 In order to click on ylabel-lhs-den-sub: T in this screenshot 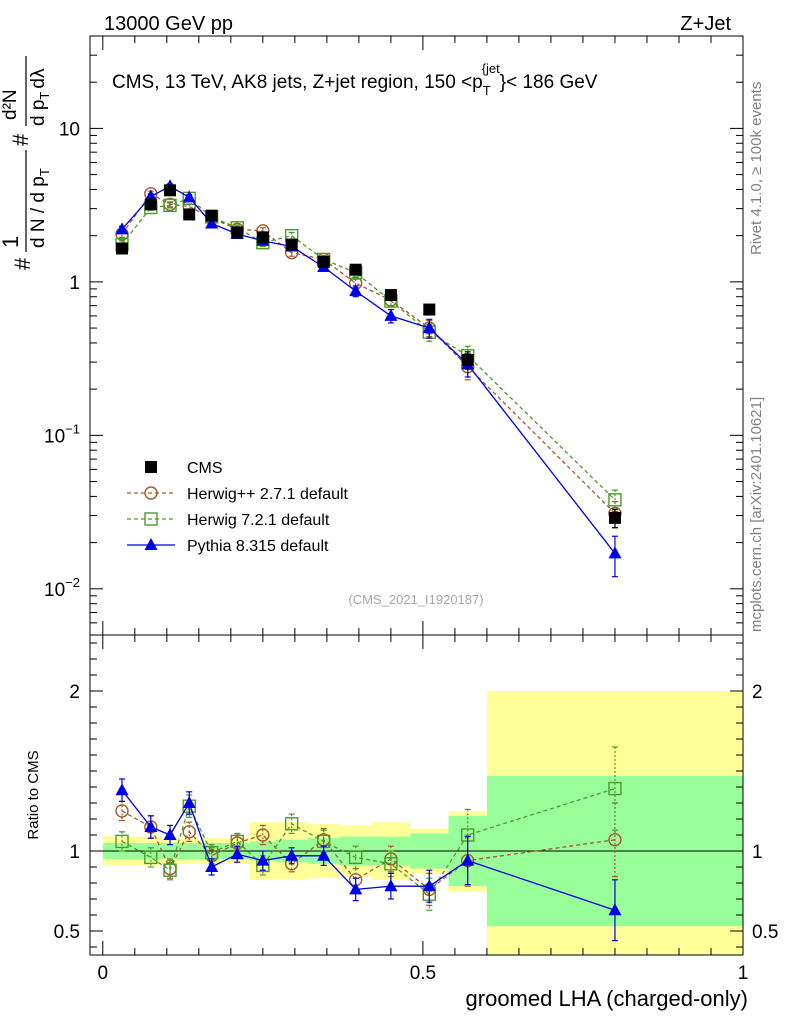, I will do `click(44, 172)`.